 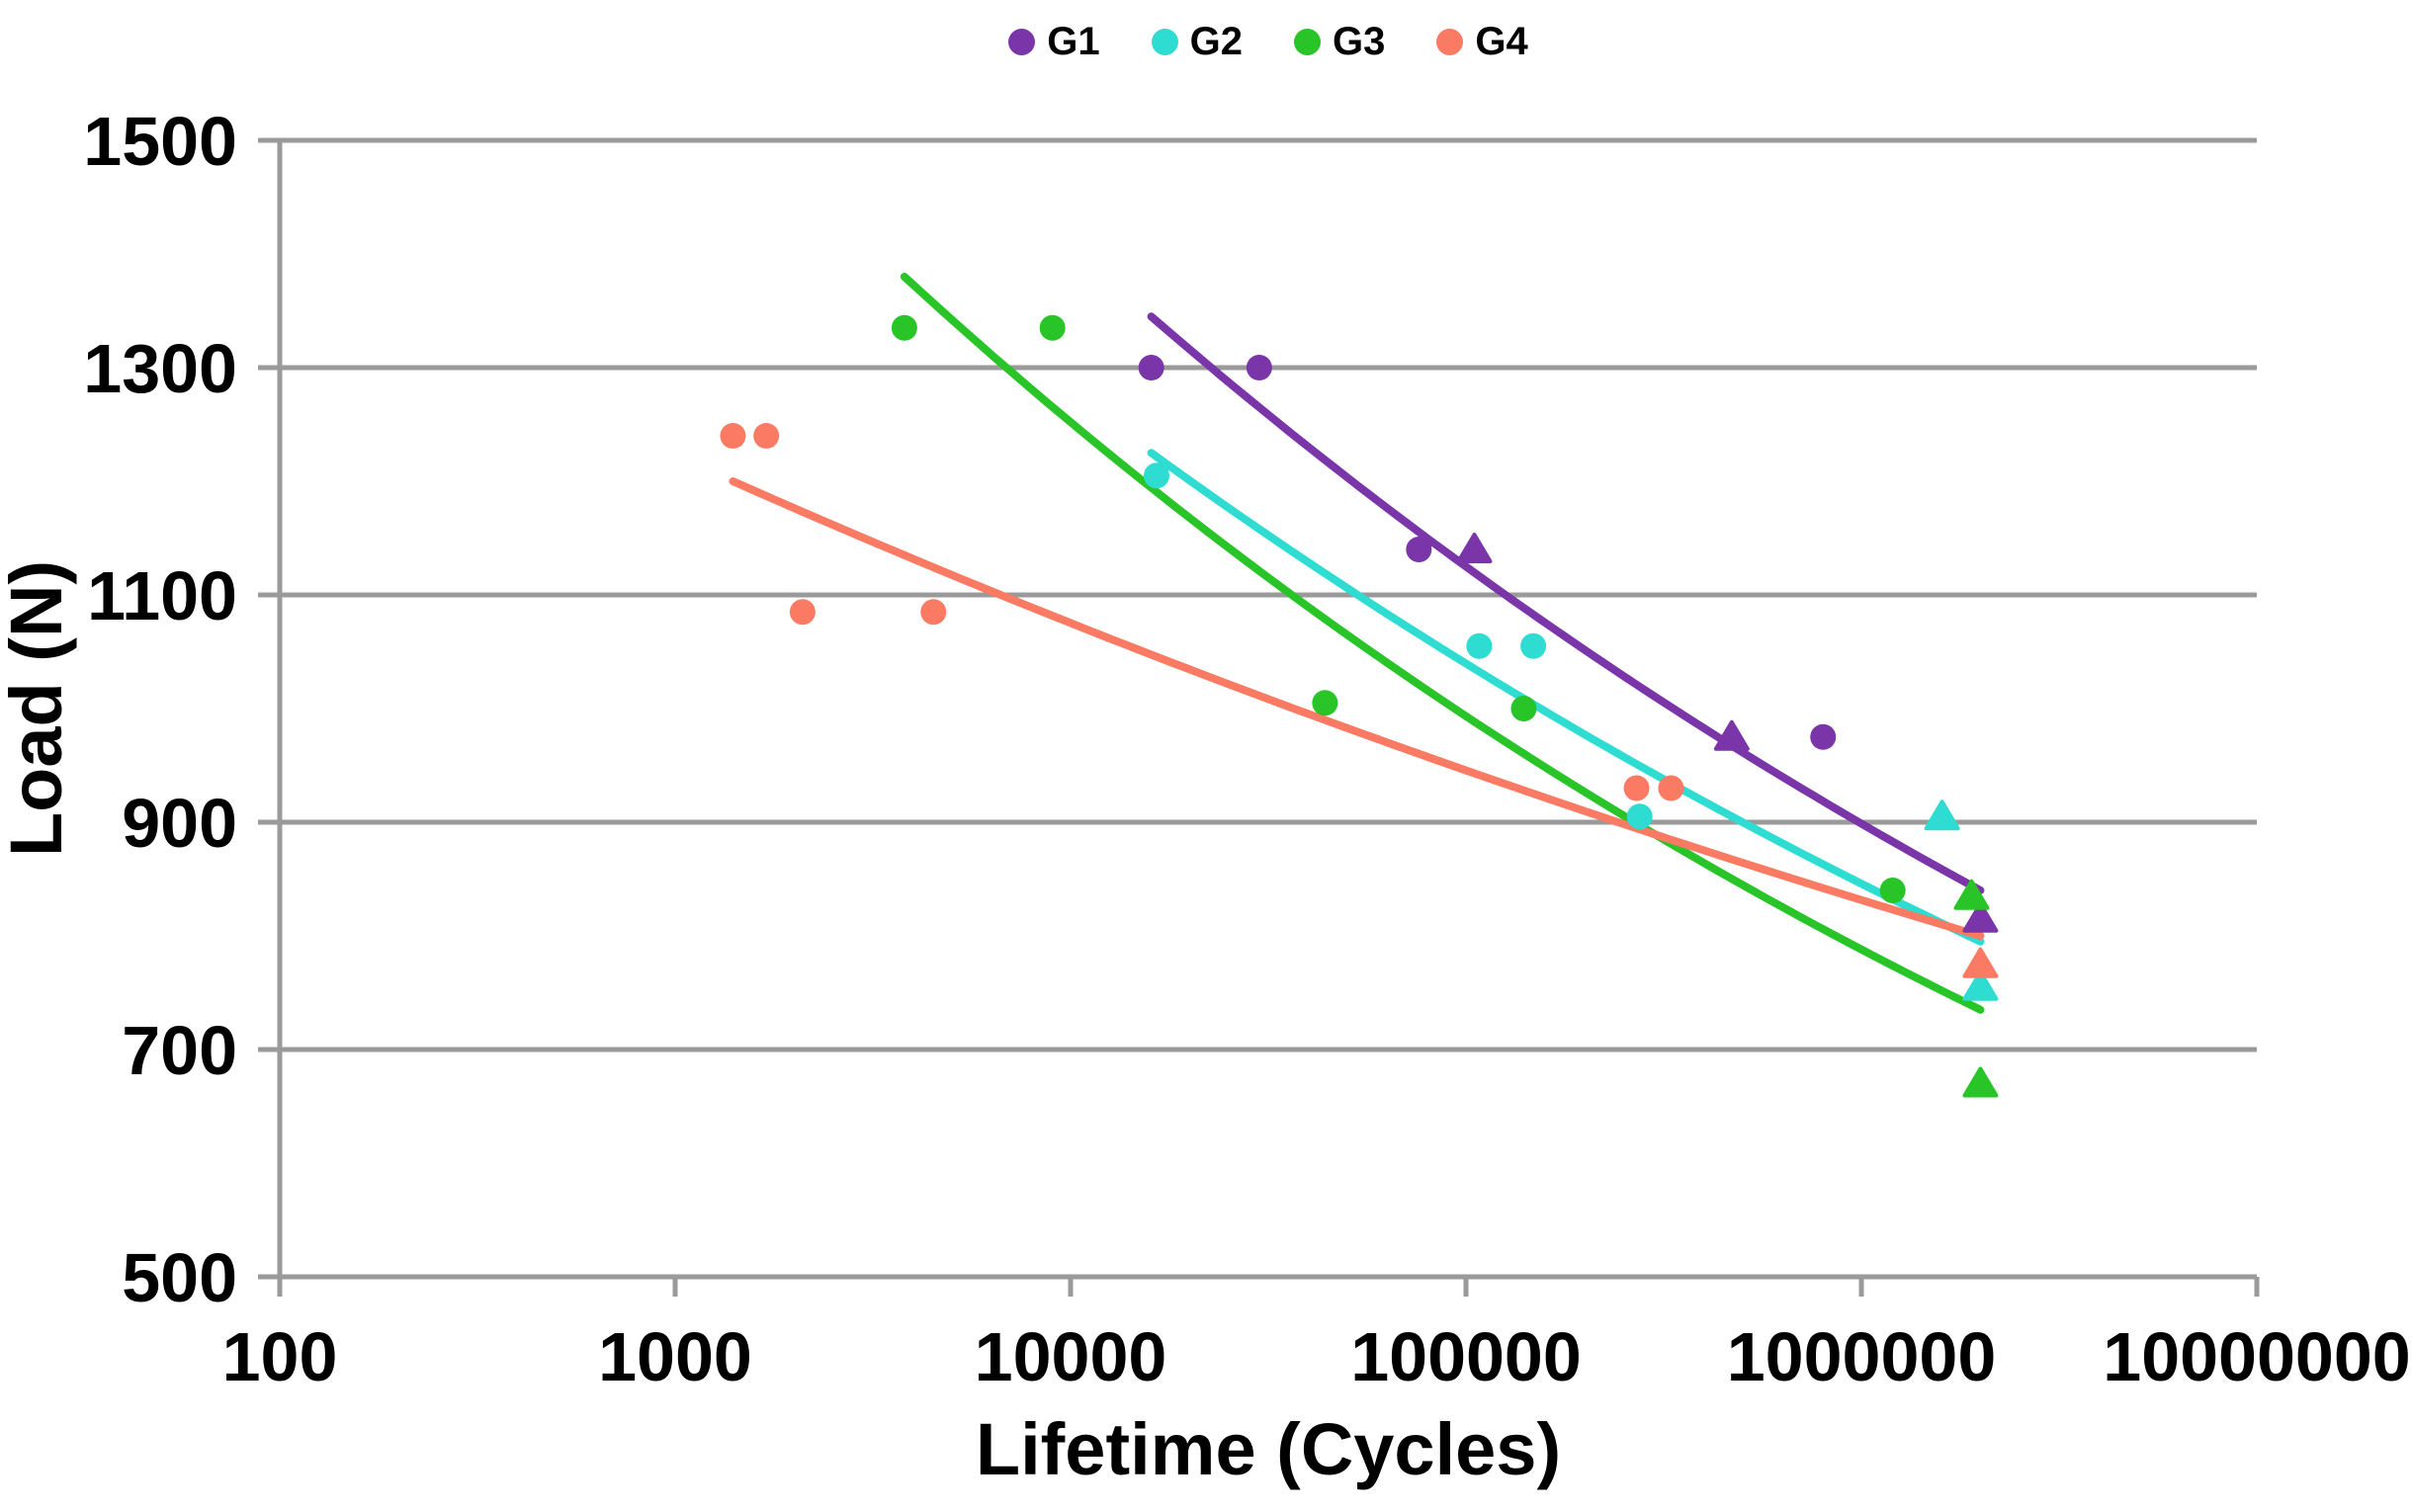 I want to click on x-tick-labels: 100 1000 10000 100000 1000000 10000000, so click(x=1317, y=1356).